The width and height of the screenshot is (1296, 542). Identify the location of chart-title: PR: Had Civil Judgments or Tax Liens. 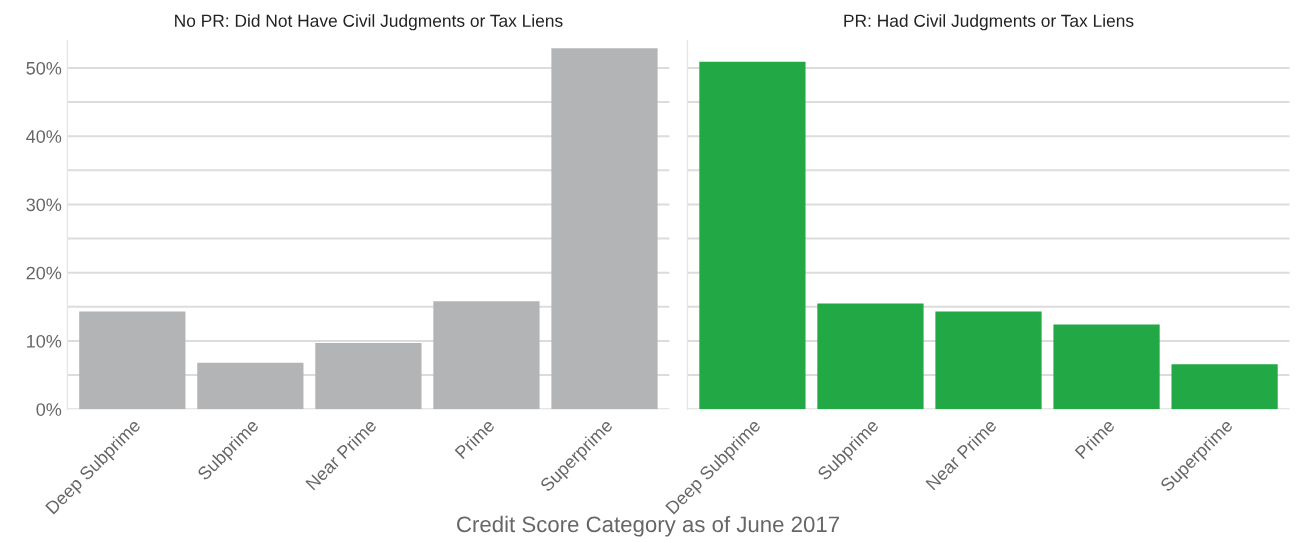
(989, 22).